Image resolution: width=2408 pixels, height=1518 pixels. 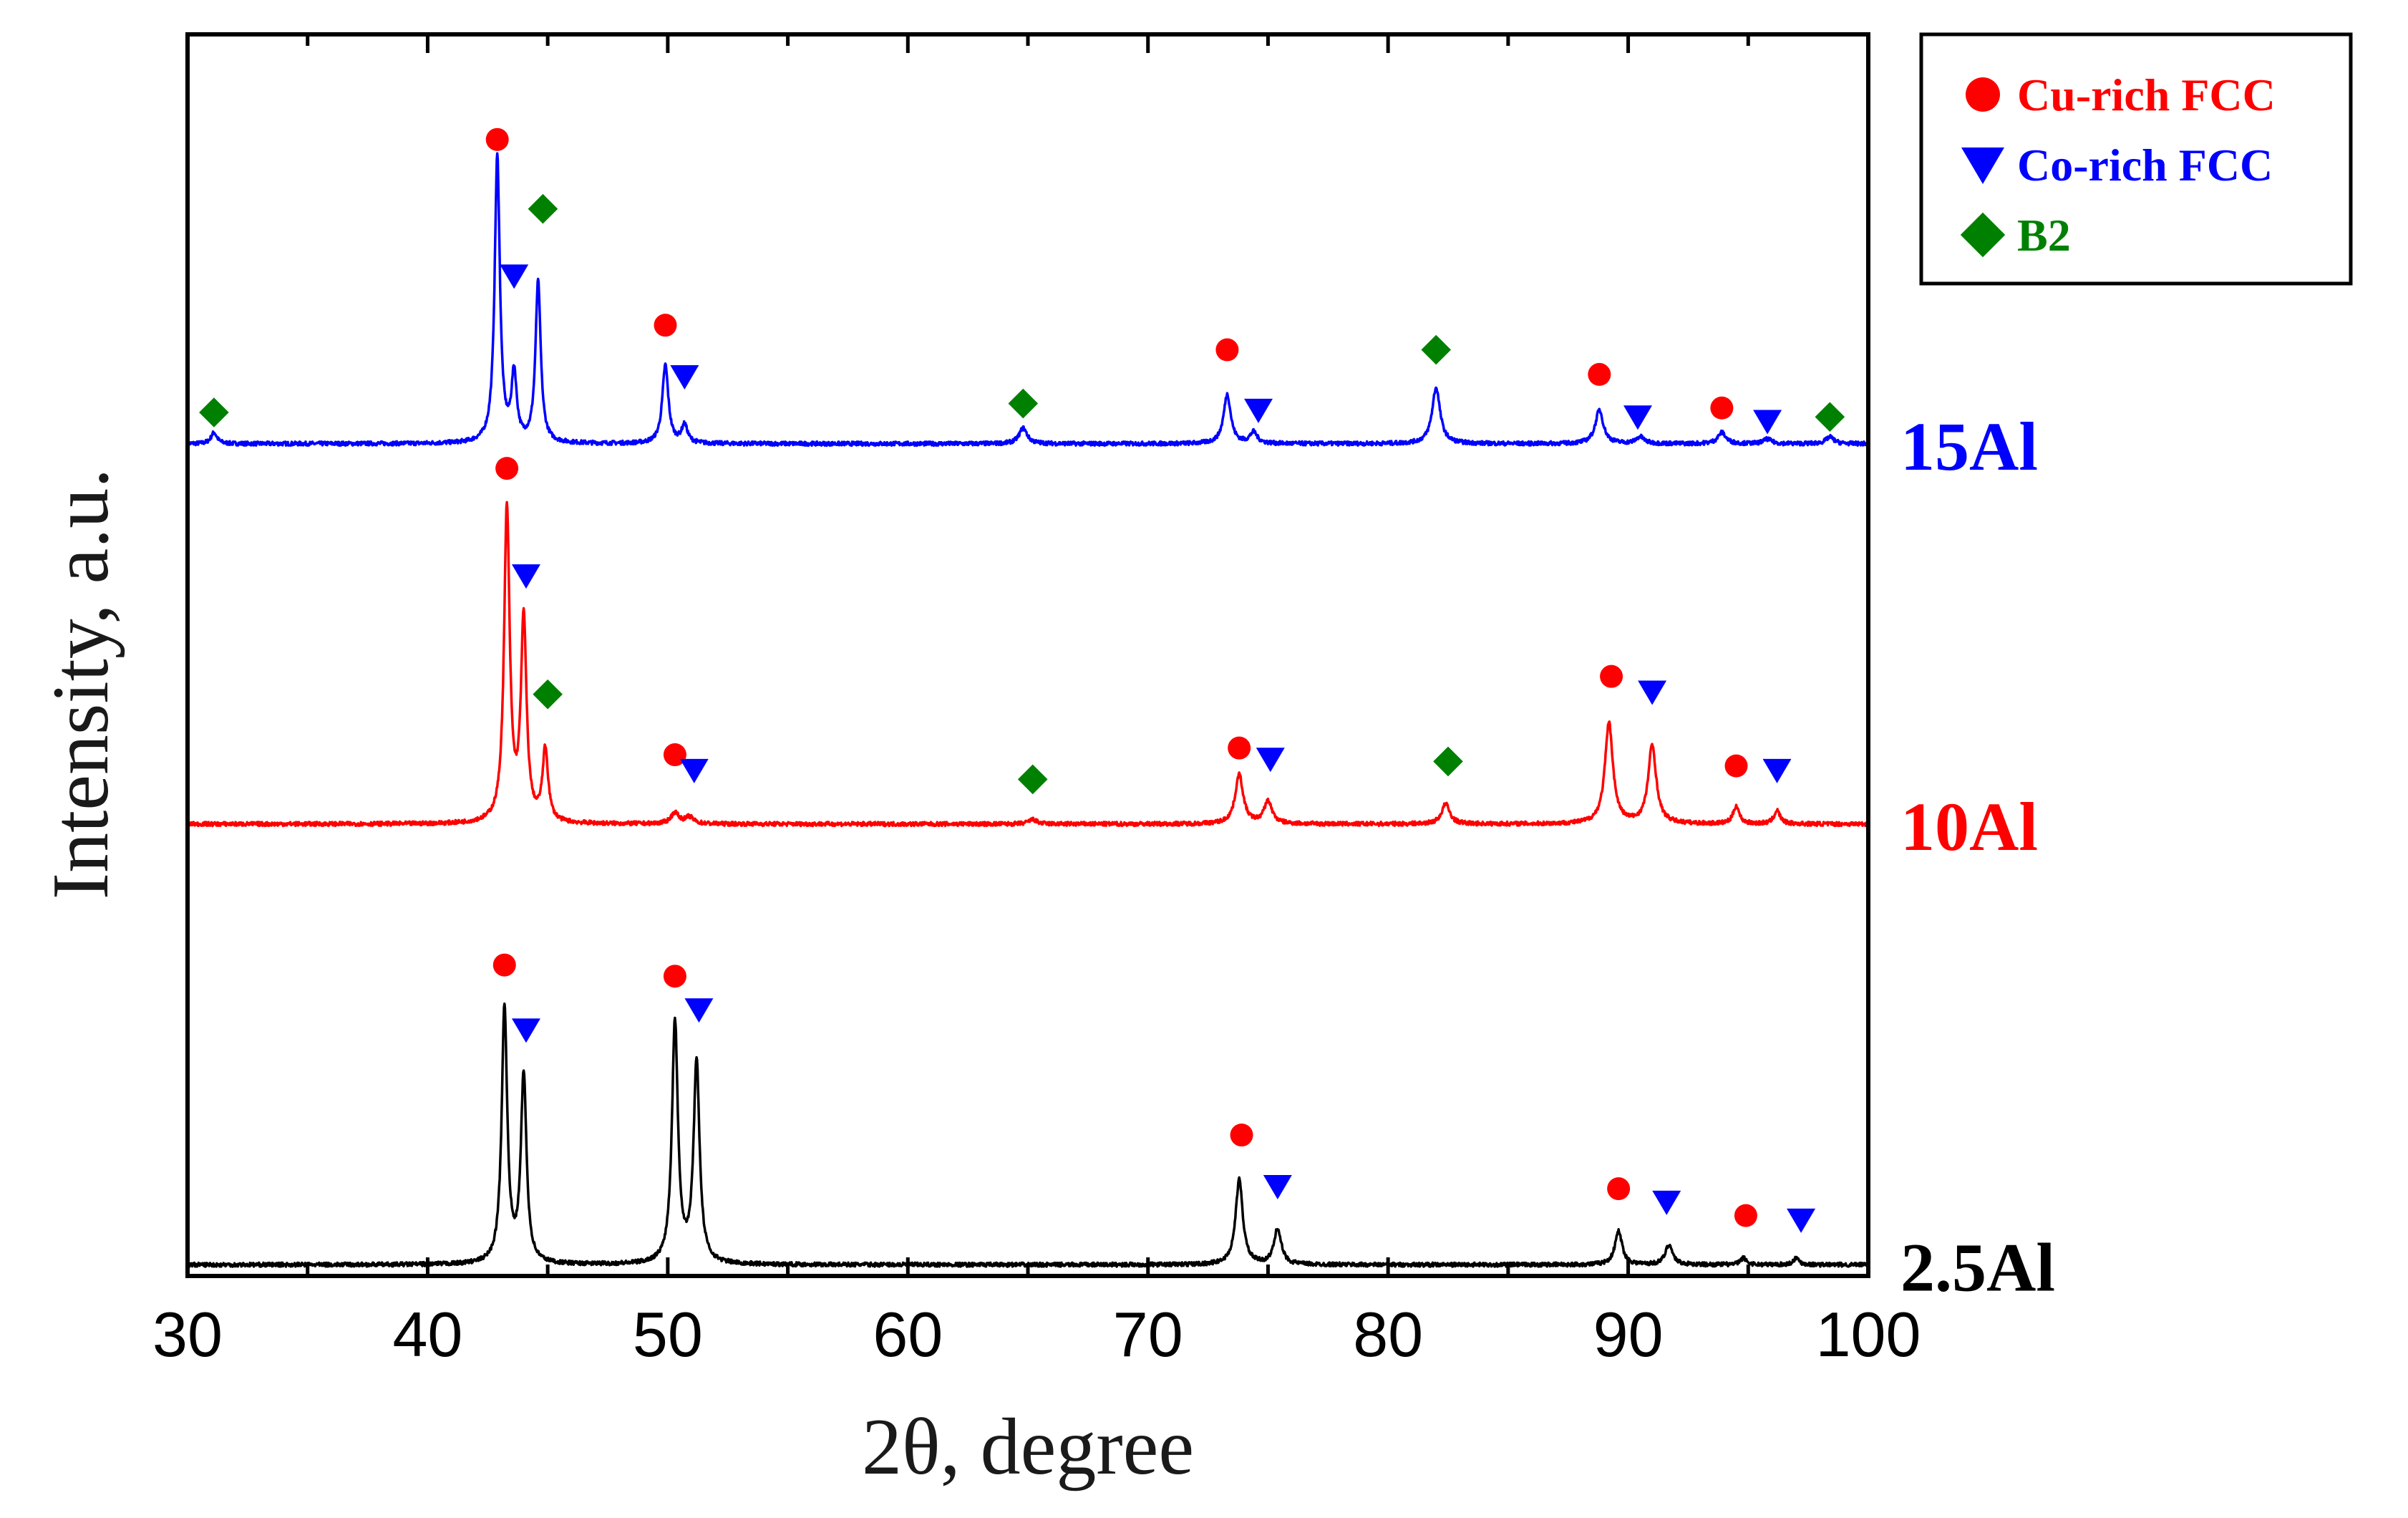 I want to click on x-tick-label: 60, so click(x=908, y=1334).